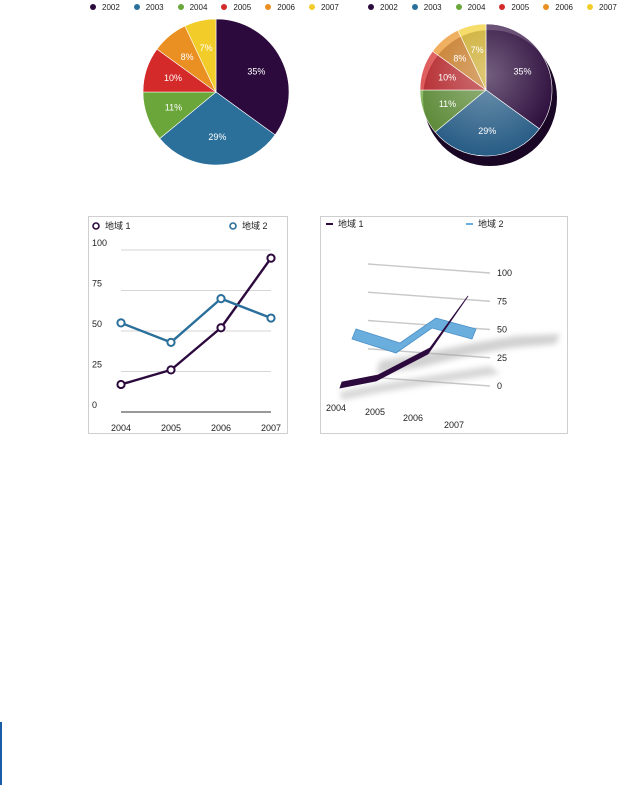 This screenshot has width=620, height=785. What do you see at coordinates (522, 71) in the screenshot?
I see `pie2-slice-label: 35%` at bounding box center [522, 71].